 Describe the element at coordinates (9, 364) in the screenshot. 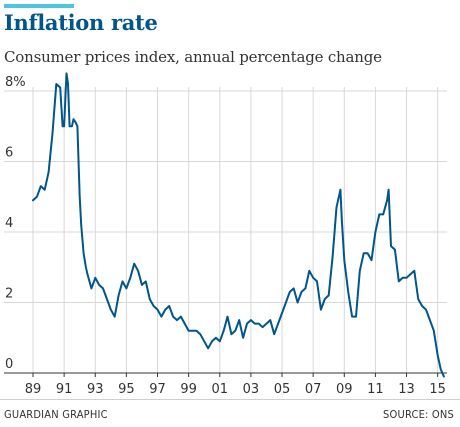

I see `y-tick-label: 0` at that location.